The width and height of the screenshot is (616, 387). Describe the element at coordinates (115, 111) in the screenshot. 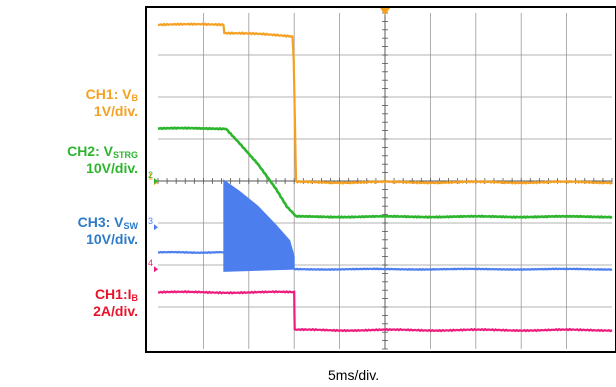

I see `legend-ch1-vb-scale: 1V/div.` at that location.